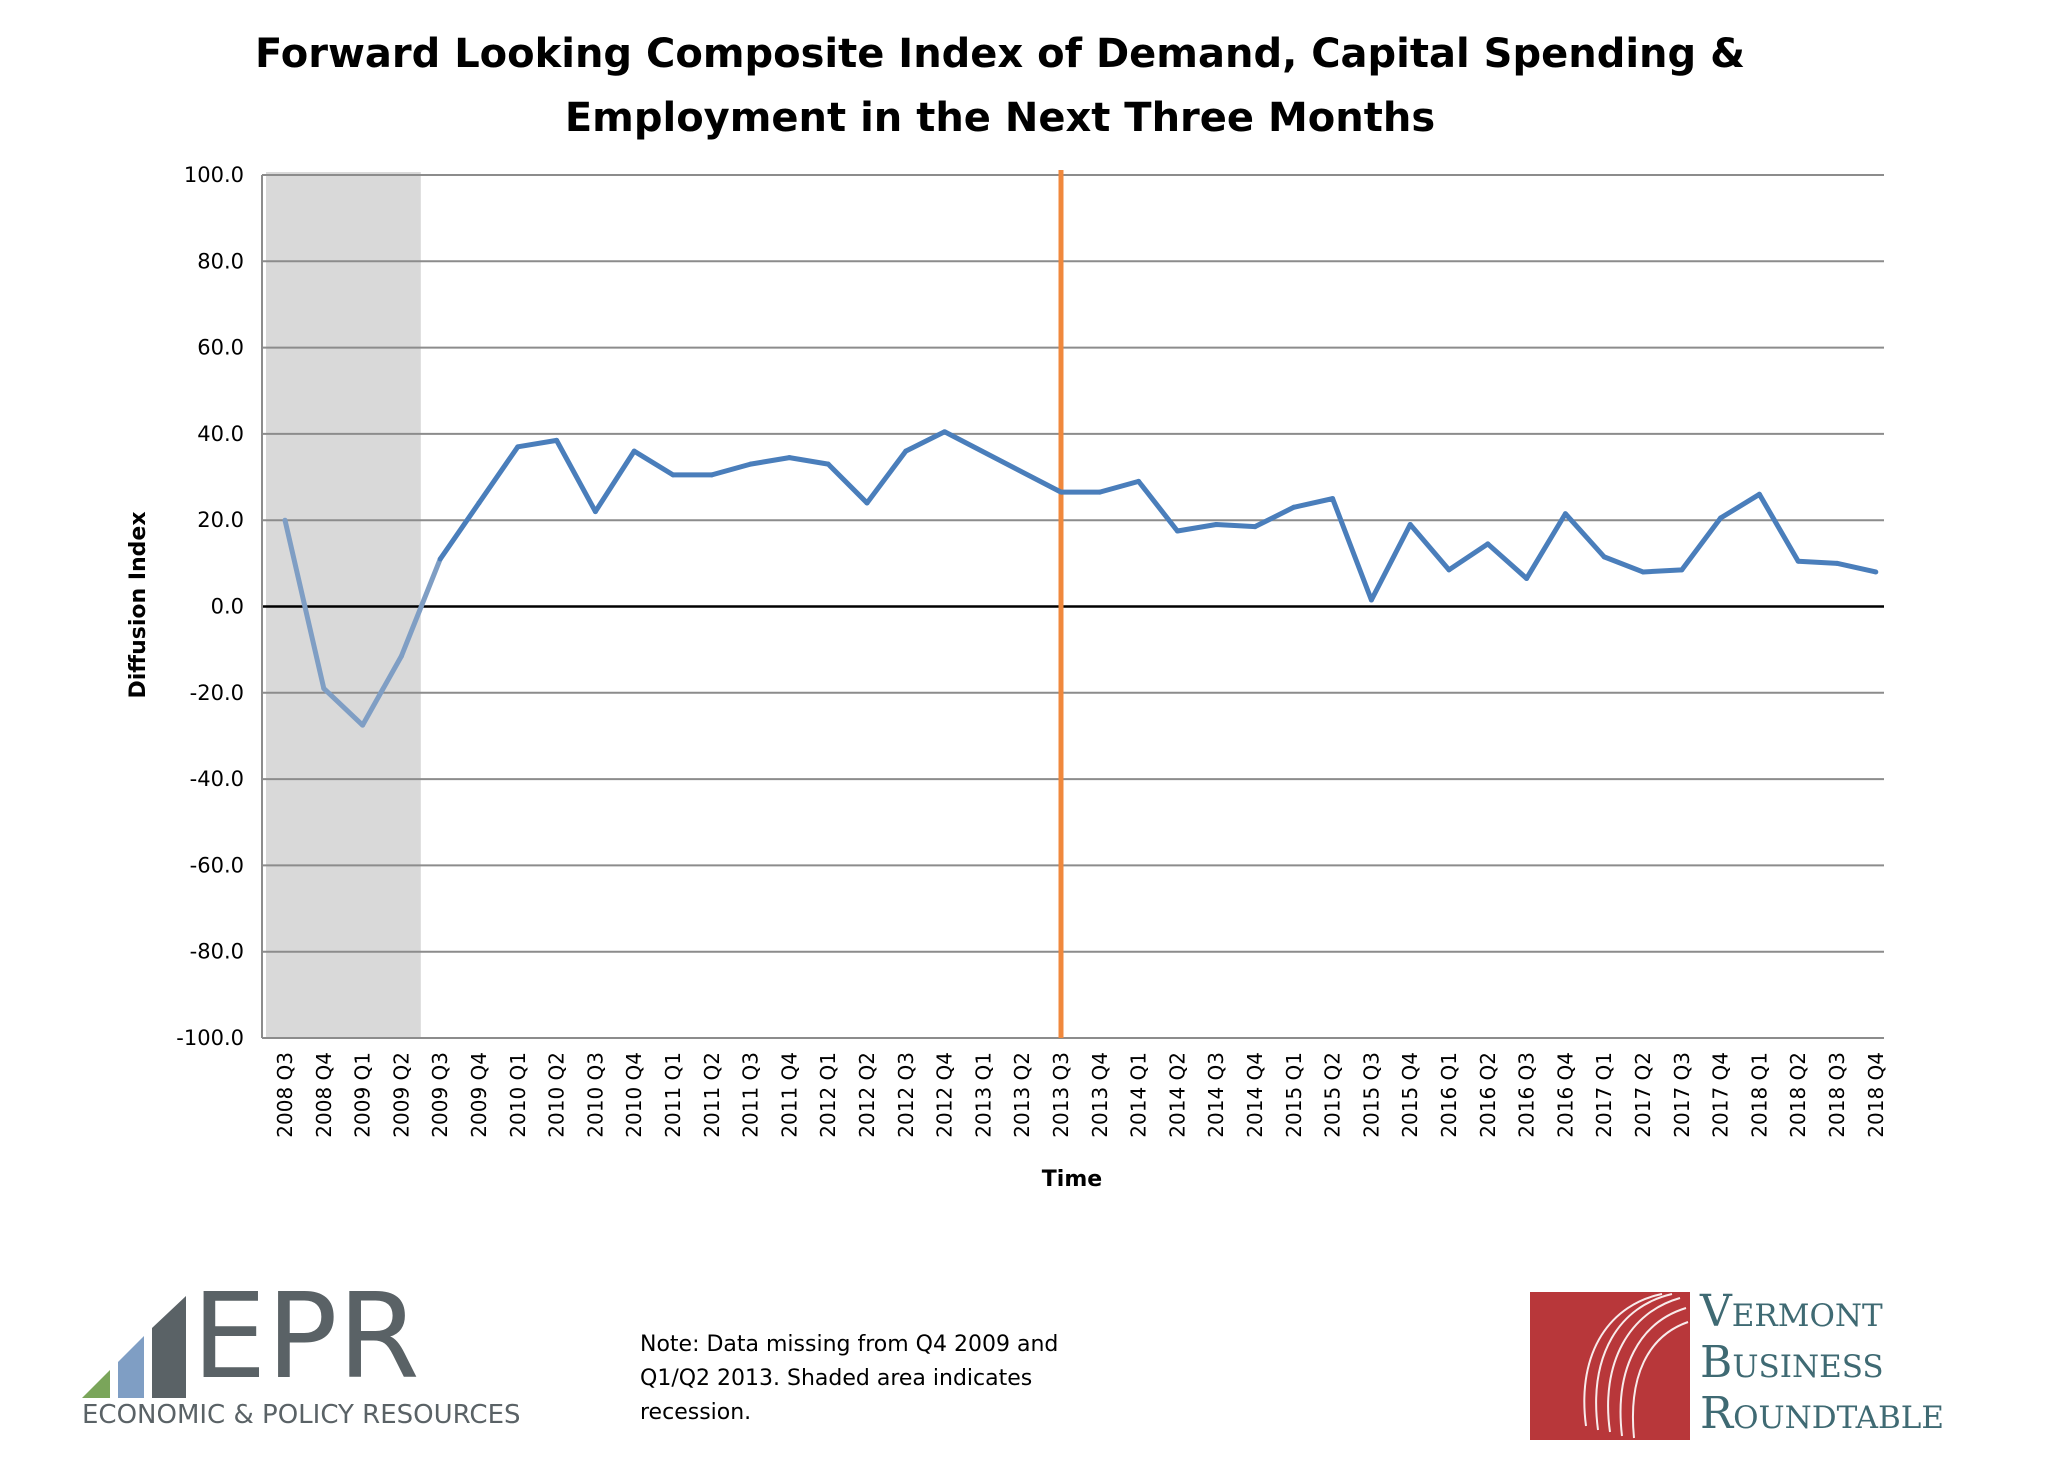  I want to click on epr-tagline: ECONOMIC & POLICY RESOURCES, so click(301, 1415).